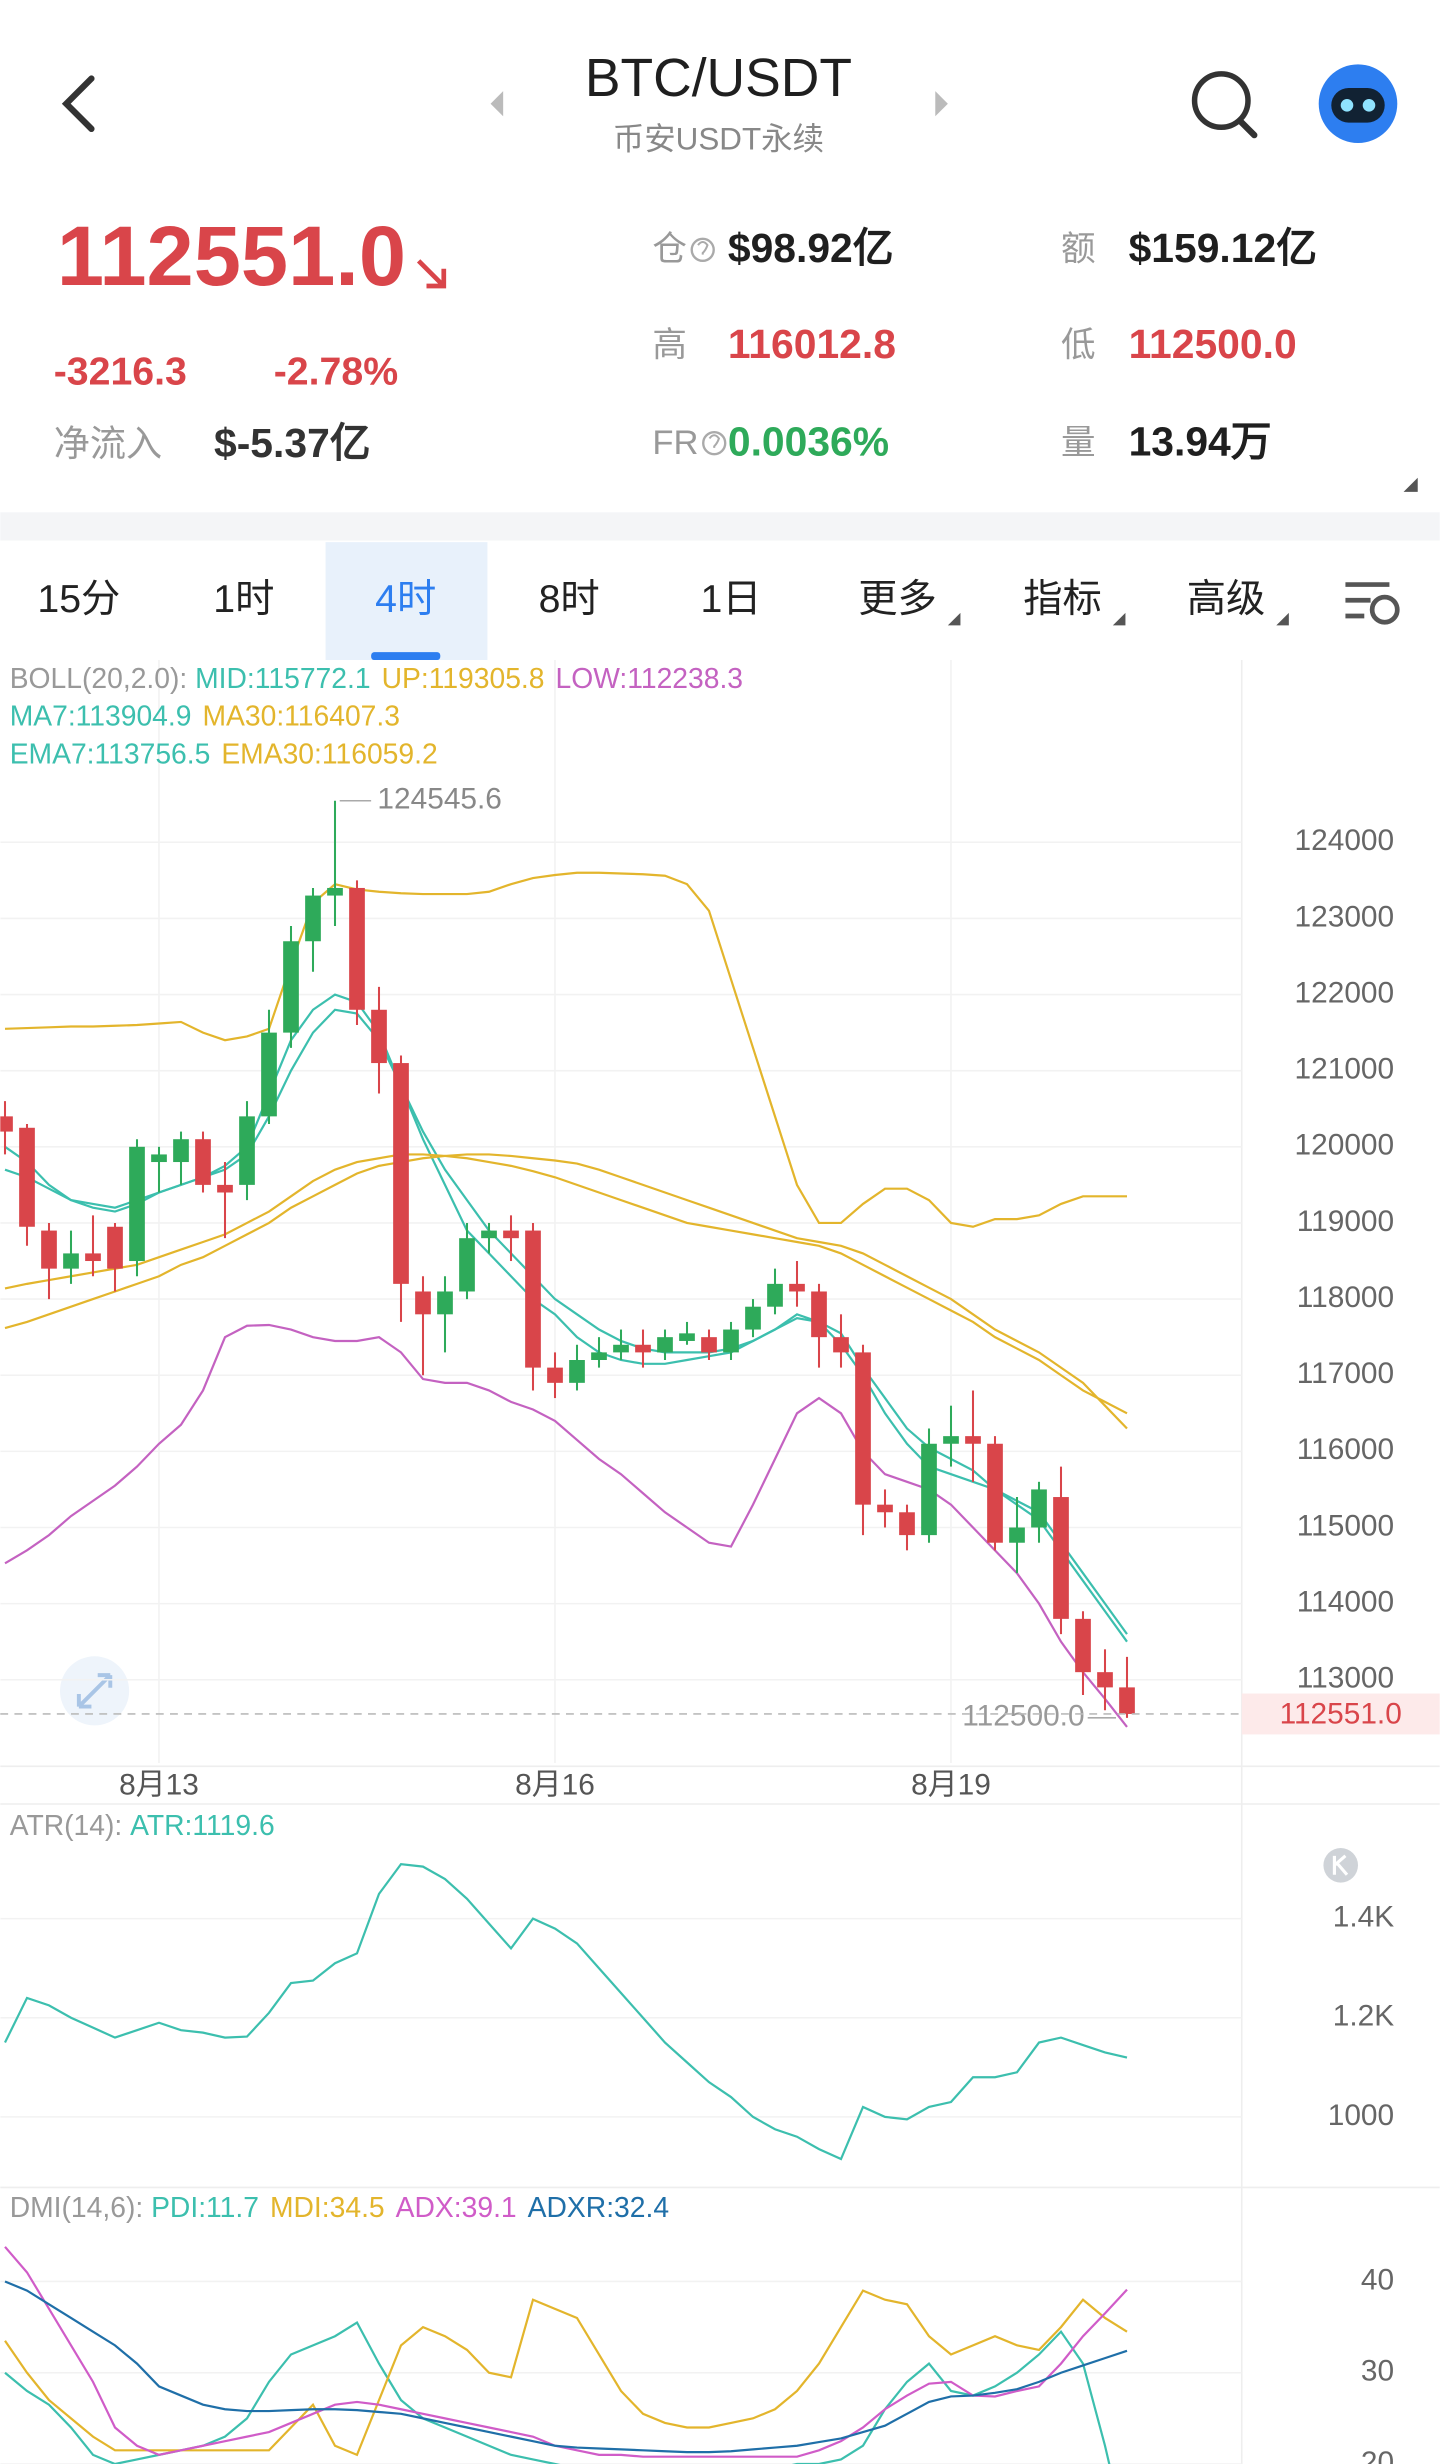 The image size is (1440, 2464). Describe the element at coordinates (598, 2207) in the screenshot. I see `indicator-value: ADXR:32.4` at that location.